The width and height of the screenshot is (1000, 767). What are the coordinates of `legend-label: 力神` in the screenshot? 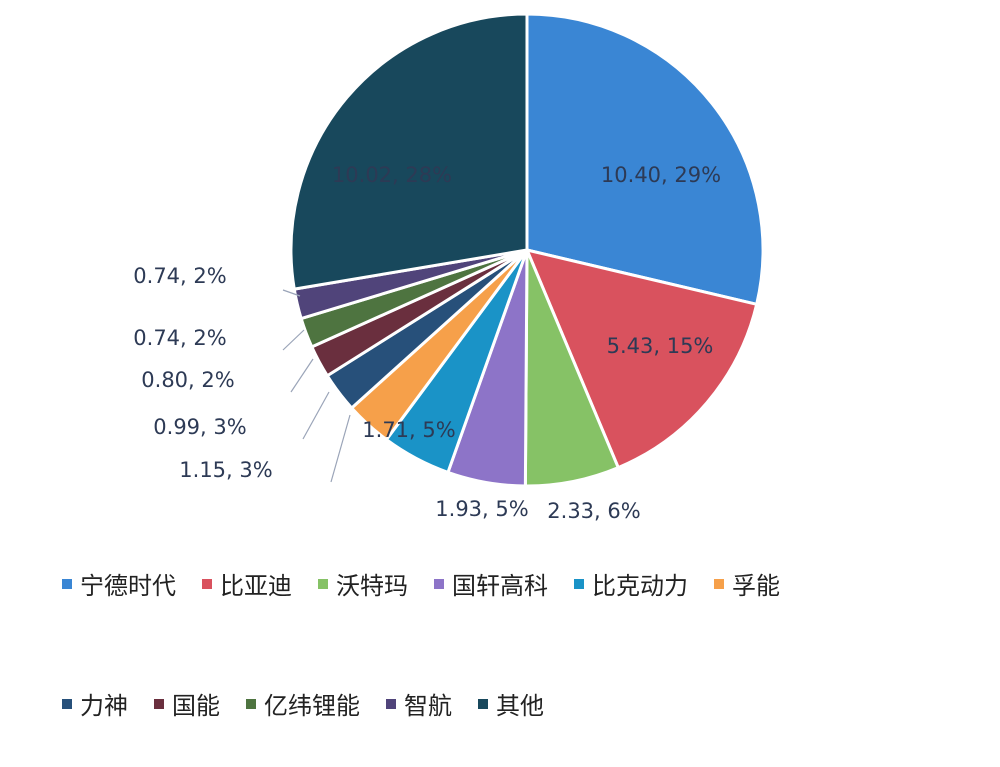 It's located at (104, 706).